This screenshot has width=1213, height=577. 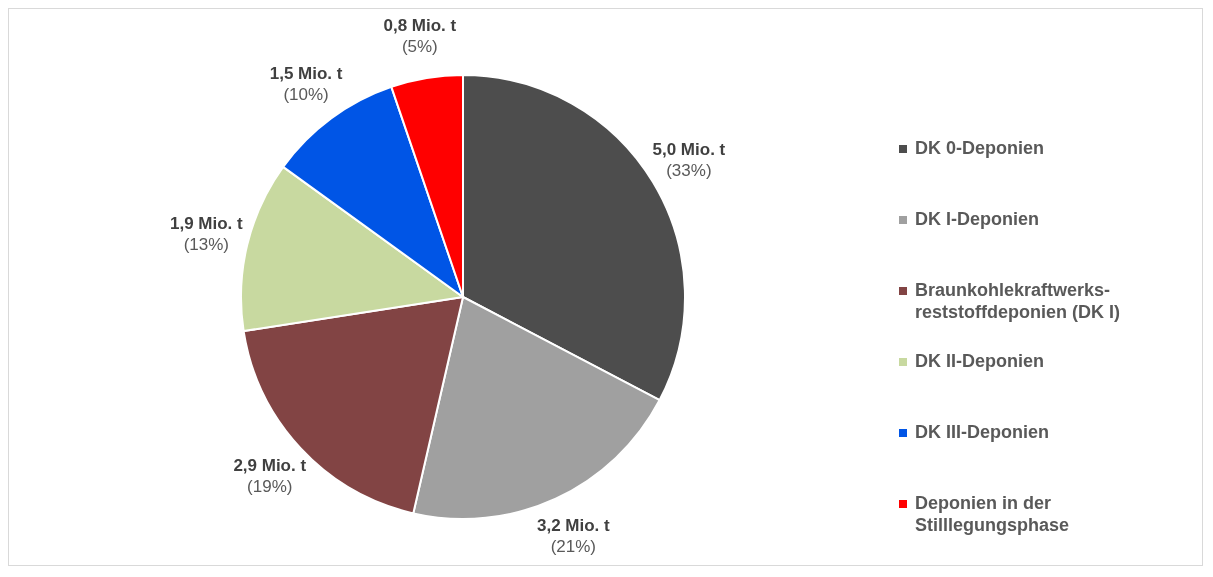 What do you see at coordinates (573, 536) in the screenshot?
I see `data-label: 3,2 Mio. t (21%)` at bounding box center [573, 536].